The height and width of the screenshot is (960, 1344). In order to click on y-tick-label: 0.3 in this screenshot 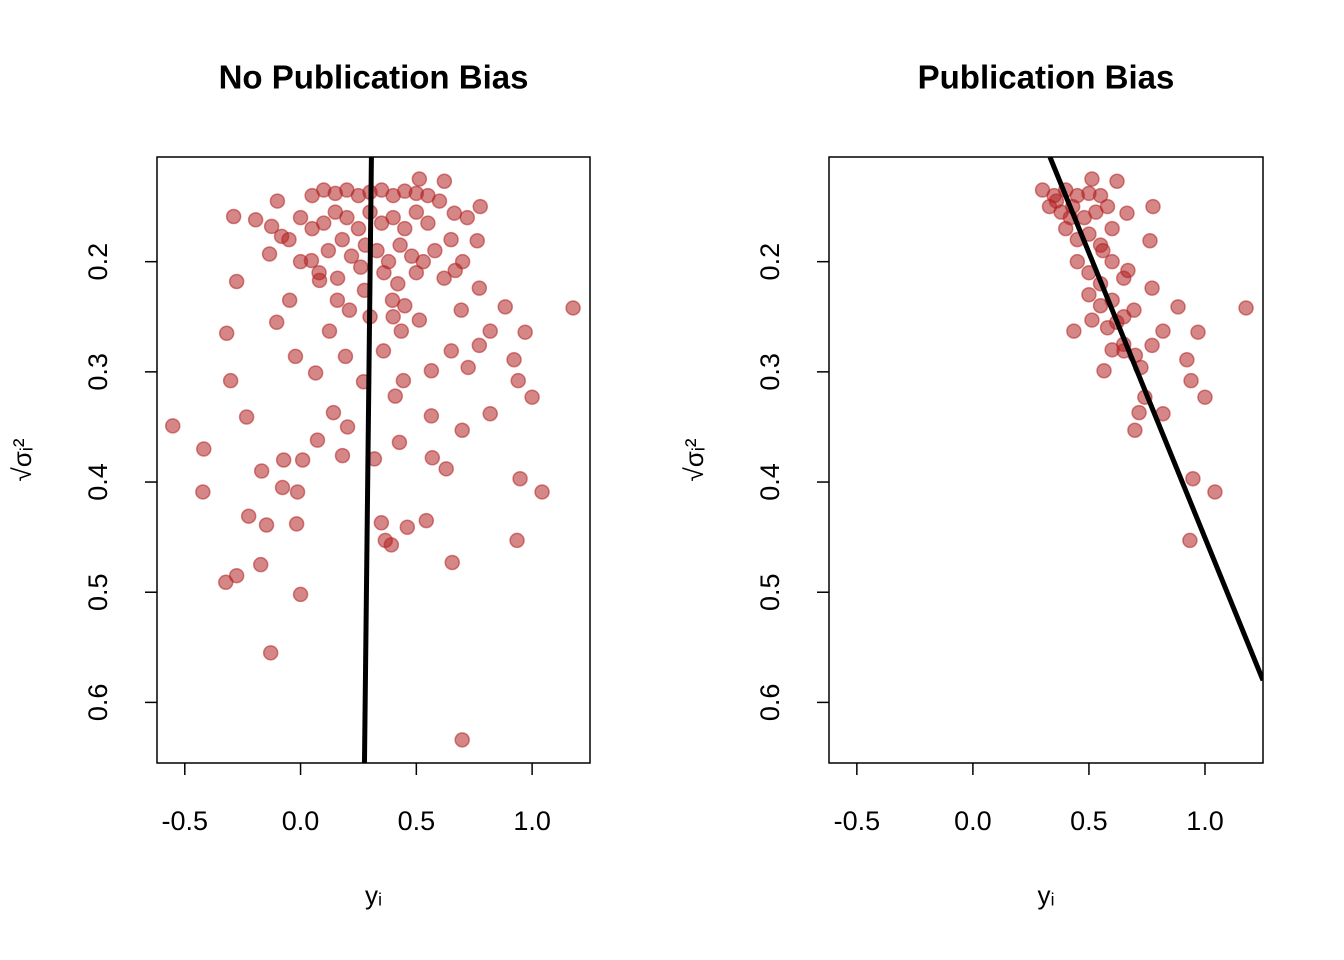, I will do `click(770, 372)`.